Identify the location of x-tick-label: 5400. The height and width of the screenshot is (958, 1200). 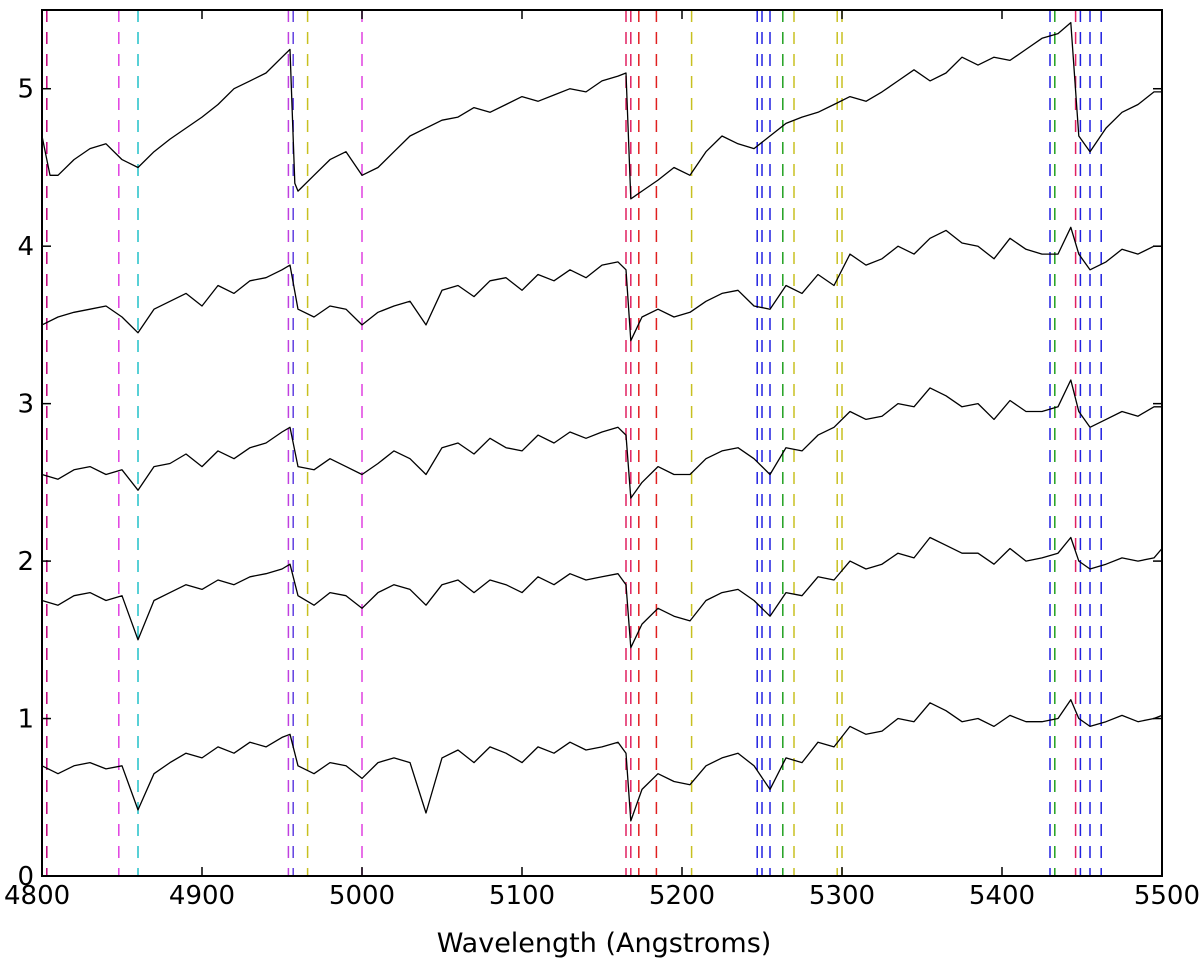
(1002, 896).